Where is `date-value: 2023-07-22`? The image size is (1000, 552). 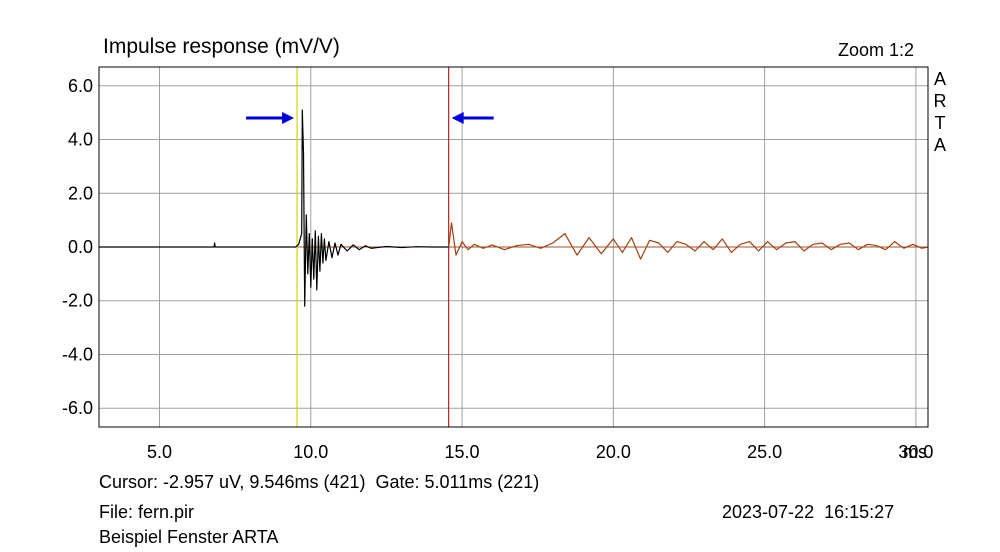
date-value: 2023-07-22 is located at coordinates (768, 512).